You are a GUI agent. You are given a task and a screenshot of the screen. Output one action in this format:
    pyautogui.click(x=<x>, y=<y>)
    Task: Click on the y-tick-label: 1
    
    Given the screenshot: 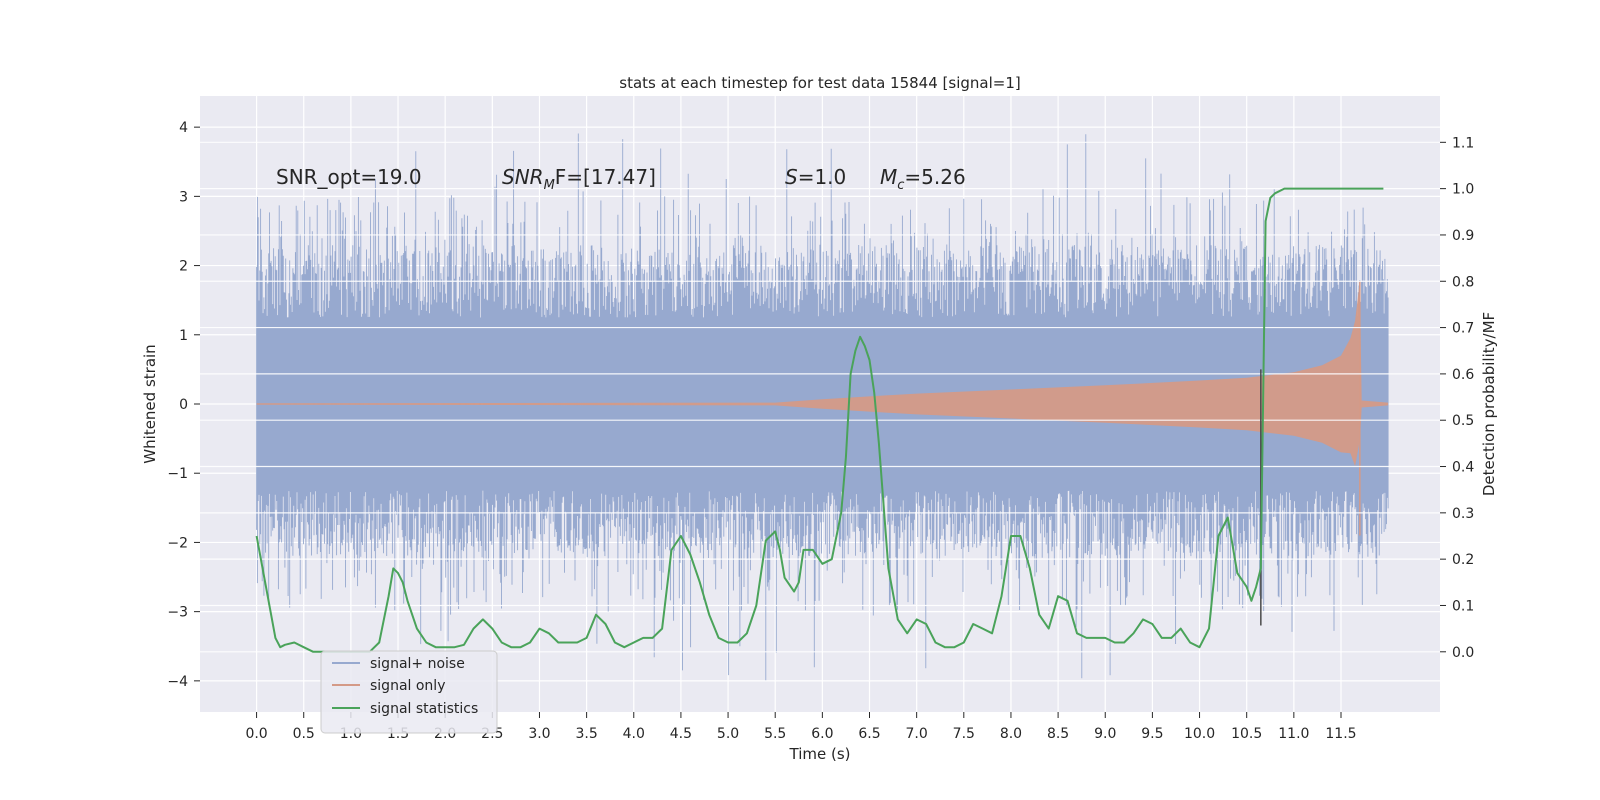 What is the action you would take?
    pyautogui.click(x=183, y=336)
    